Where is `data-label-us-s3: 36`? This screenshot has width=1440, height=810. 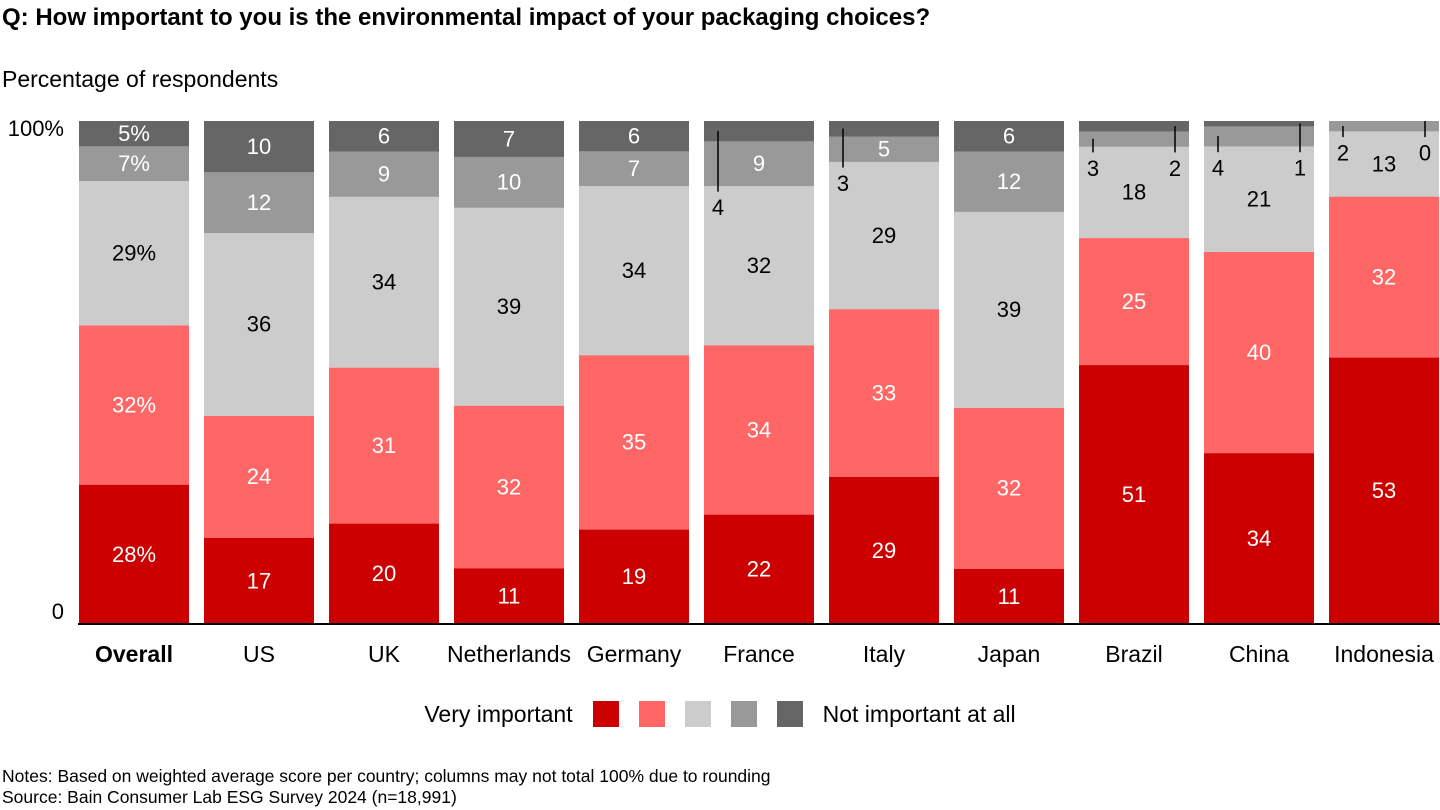 data-label-us-s3: 36 is located at coordinates (259, 324).